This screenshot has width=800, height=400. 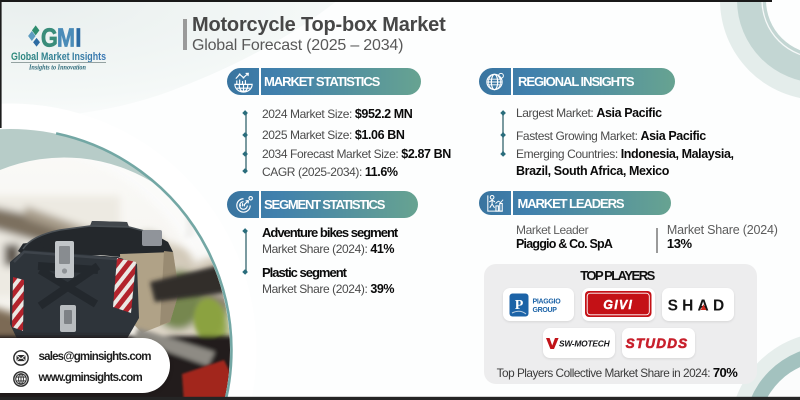 What do you see at coordinates (657, 343) in the screenshot?
I see `svg-text: STUDDS` at bounding box center [657, 343].